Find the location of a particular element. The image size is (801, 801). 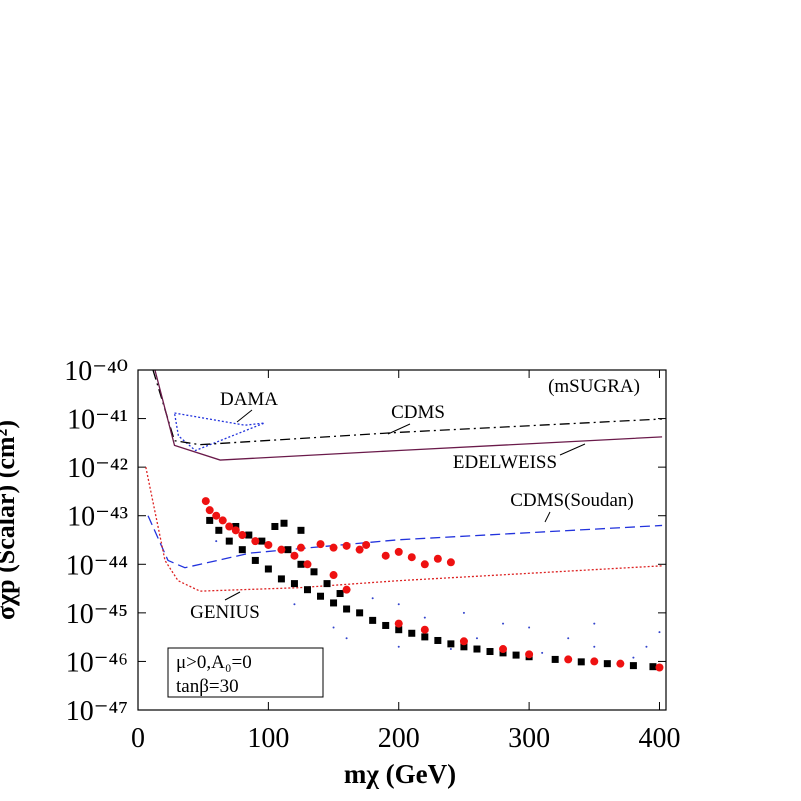

arrows is located at coordinates (405, 505).